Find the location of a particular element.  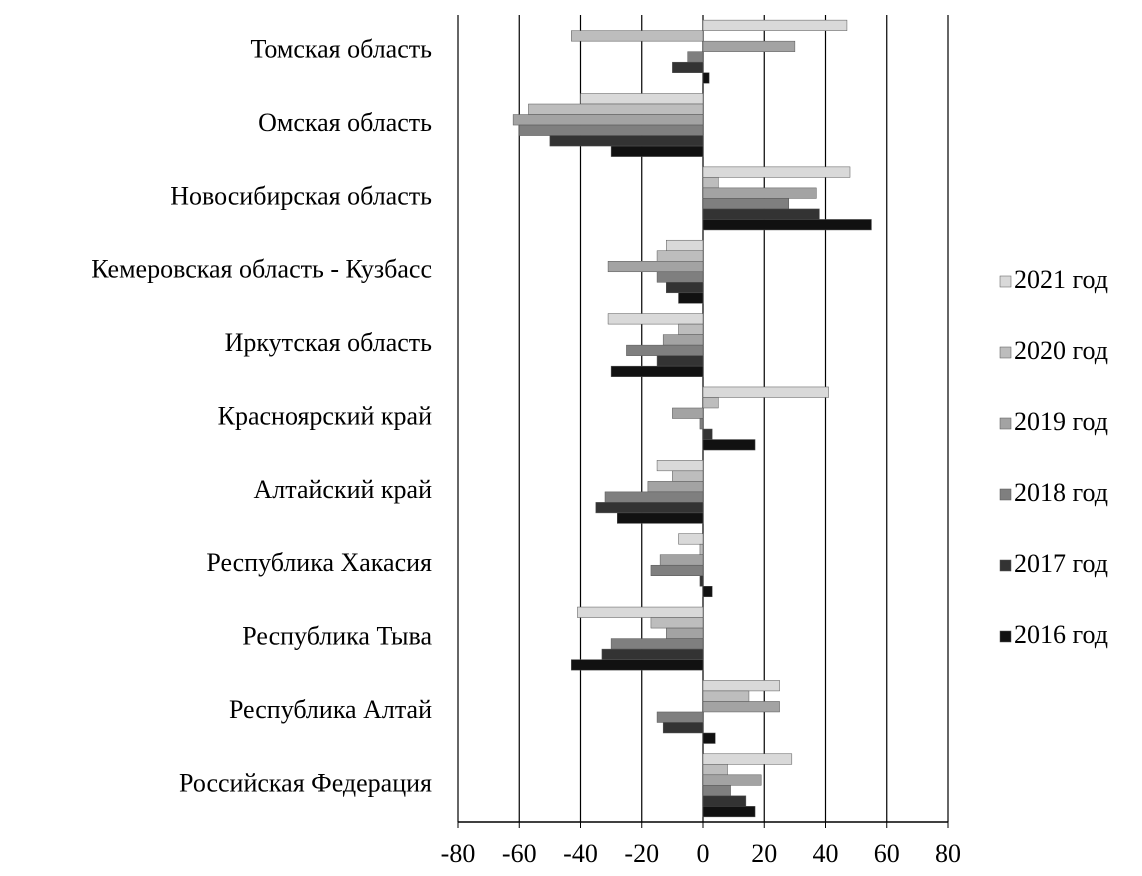

y-tick-label: Российская Федерация is located at coordinates (305, 782).